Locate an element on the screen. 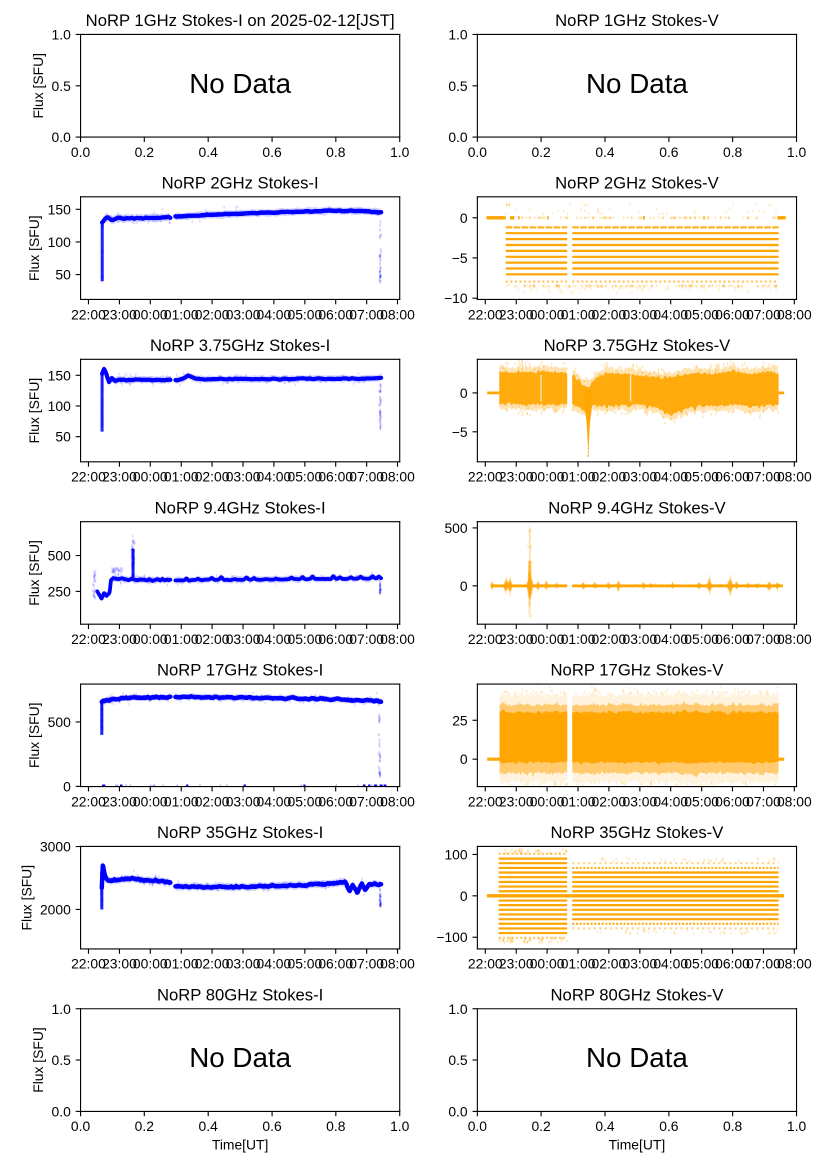 This screenshot has height=1169, width=827. svg-text: NoRP 3.75GHz Stokes-I is located at coordinates (240, 345).